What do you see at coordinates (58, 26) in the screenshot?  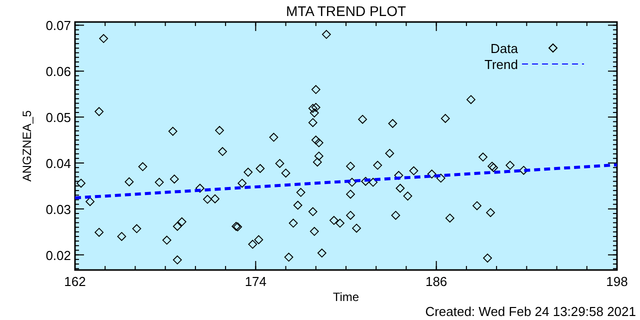 I see `y-tick-label: 0.07` at bounding box center [58, 26].